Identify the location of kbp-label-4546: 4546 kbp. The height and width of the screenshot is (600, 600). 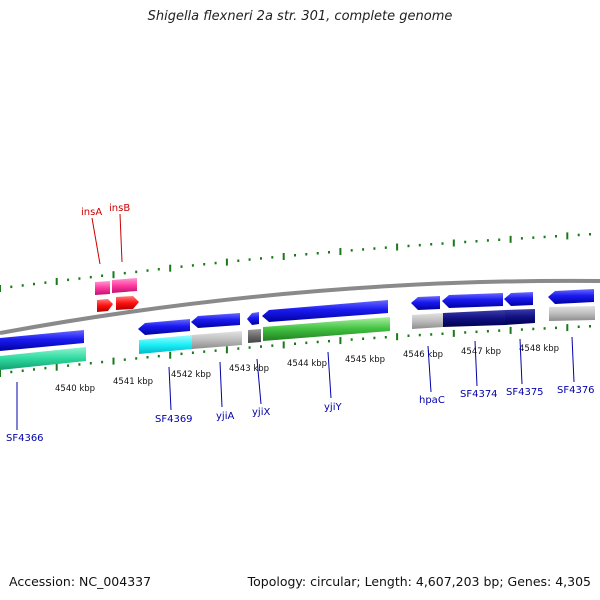
(423, 355).